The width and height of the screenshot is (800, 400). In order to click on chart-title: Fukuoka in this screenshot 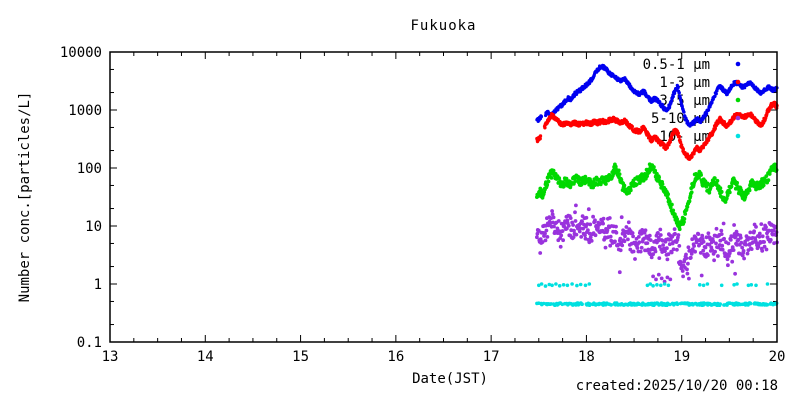, I will do `click(443, 26)`.